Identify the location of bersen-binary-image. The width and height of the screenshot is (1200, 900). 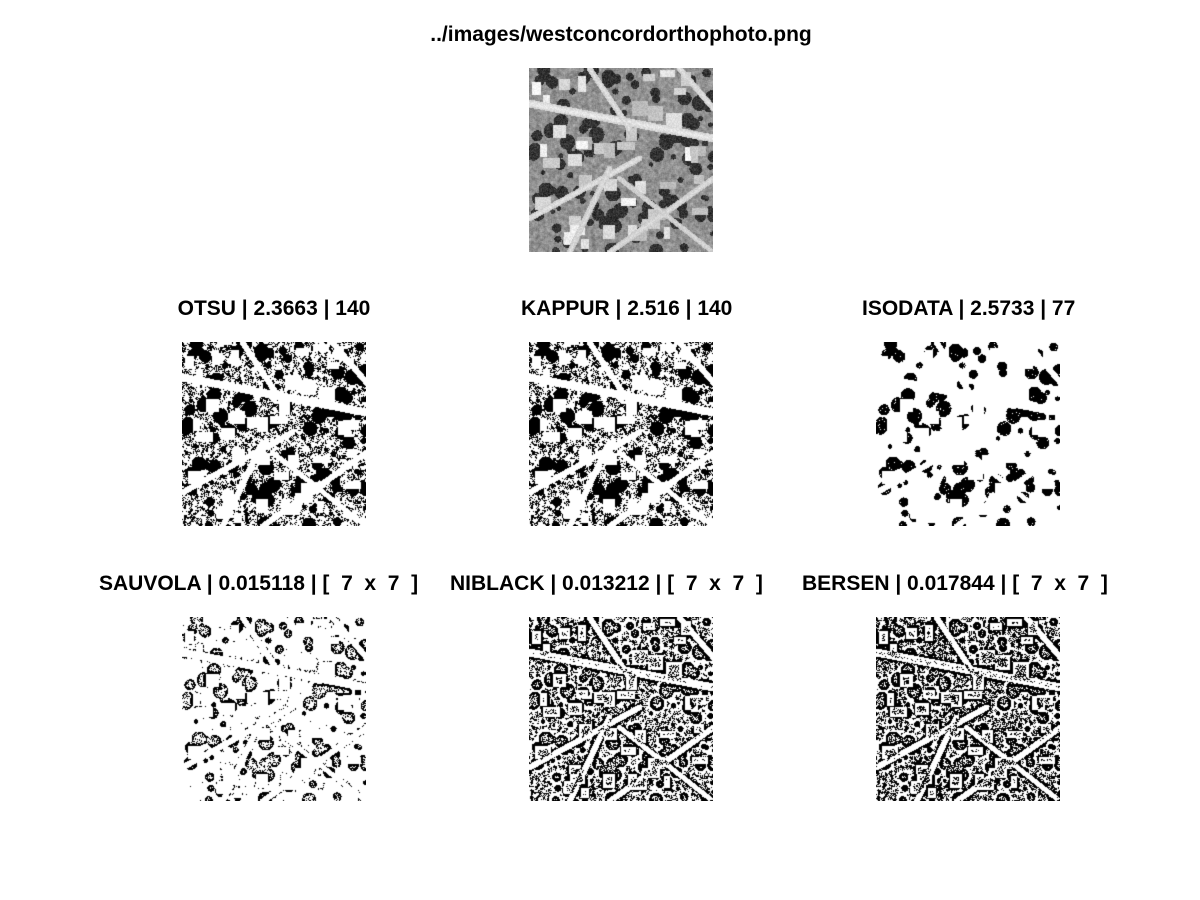
(968, 709).